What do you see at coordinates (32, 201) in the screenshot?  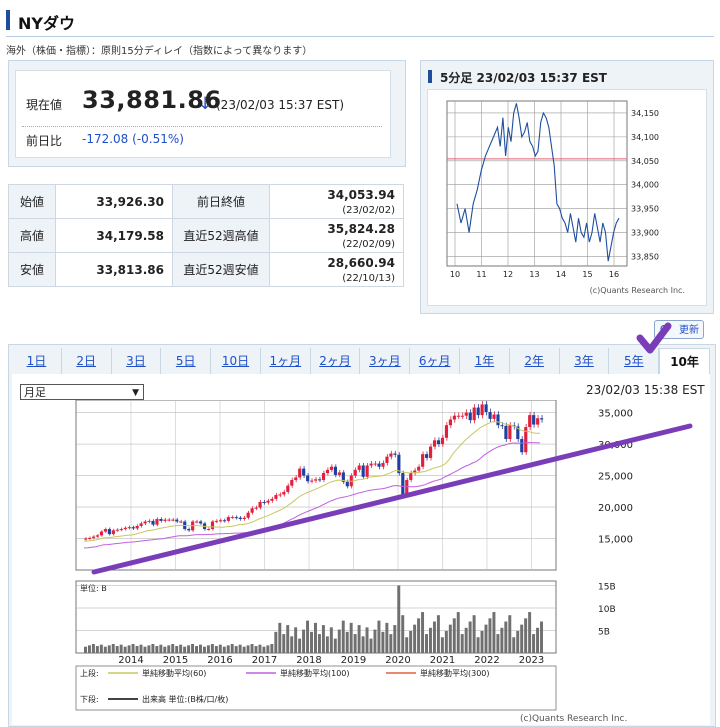 I see `stat-label: 始値` at bounding box center [32, 201].